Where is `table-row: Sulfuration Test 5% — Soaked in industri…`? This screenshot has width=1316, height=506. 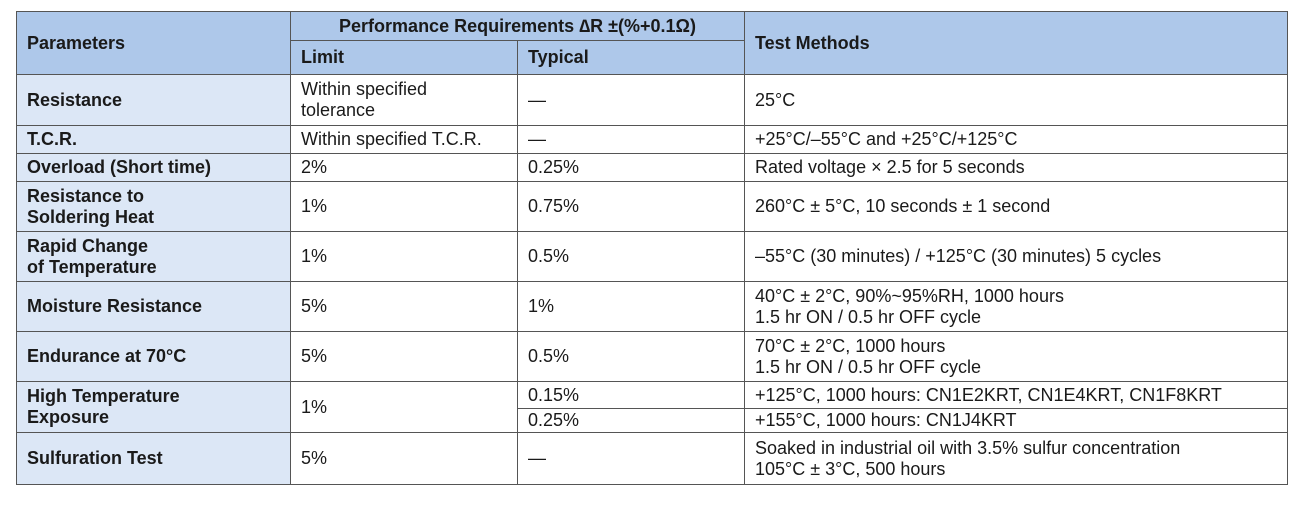
table-row: Sulfuration Test 5% — Soaked in industri… is located at coordinates (652, 458).